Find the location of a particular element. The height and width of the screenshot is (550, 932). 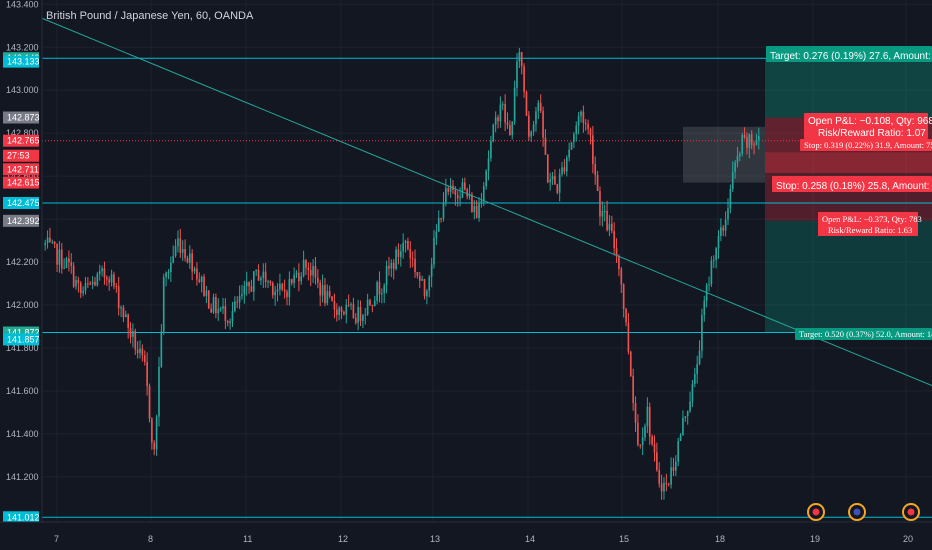

price-badge-label: 141.872 is located at coordinates (23, 333).